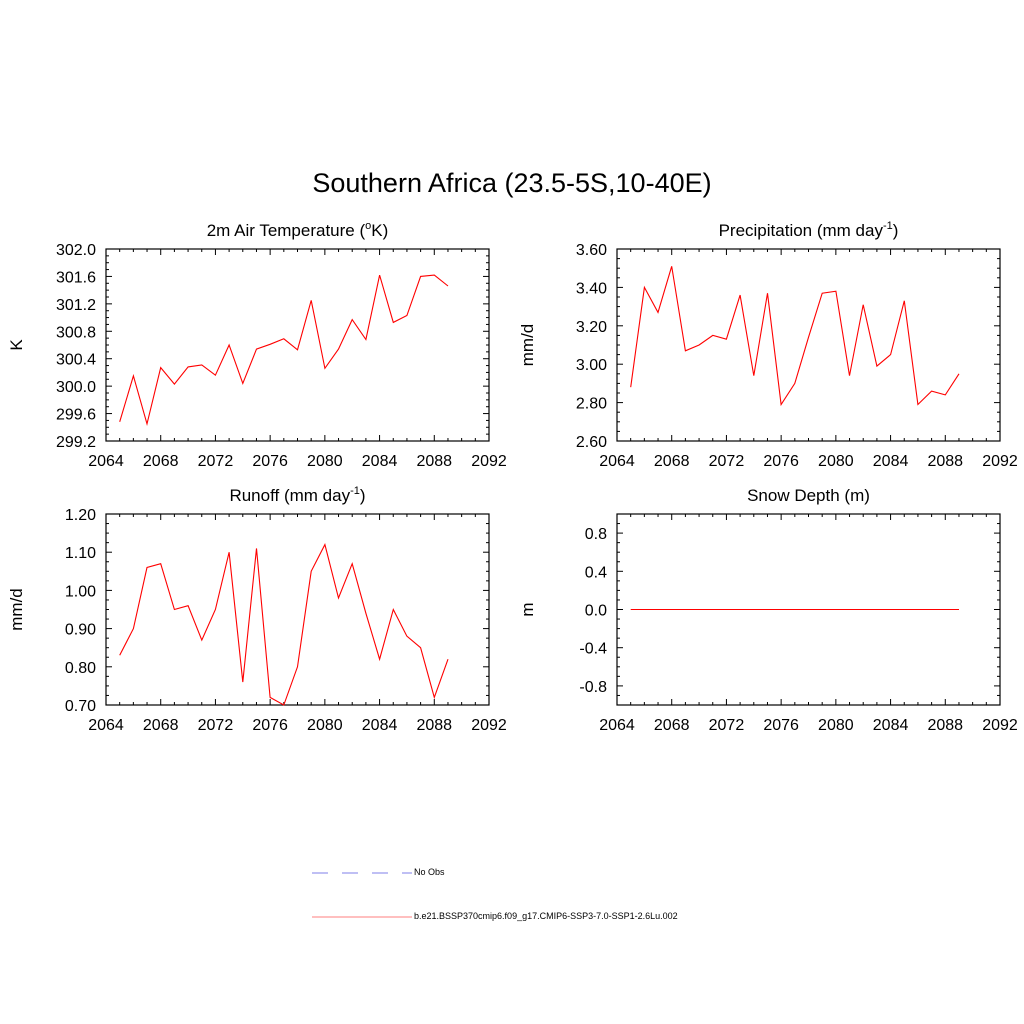 This screenshot has width=1024, height=1024. I want to click on y-tick-label: 300.0, so click(76, 387).